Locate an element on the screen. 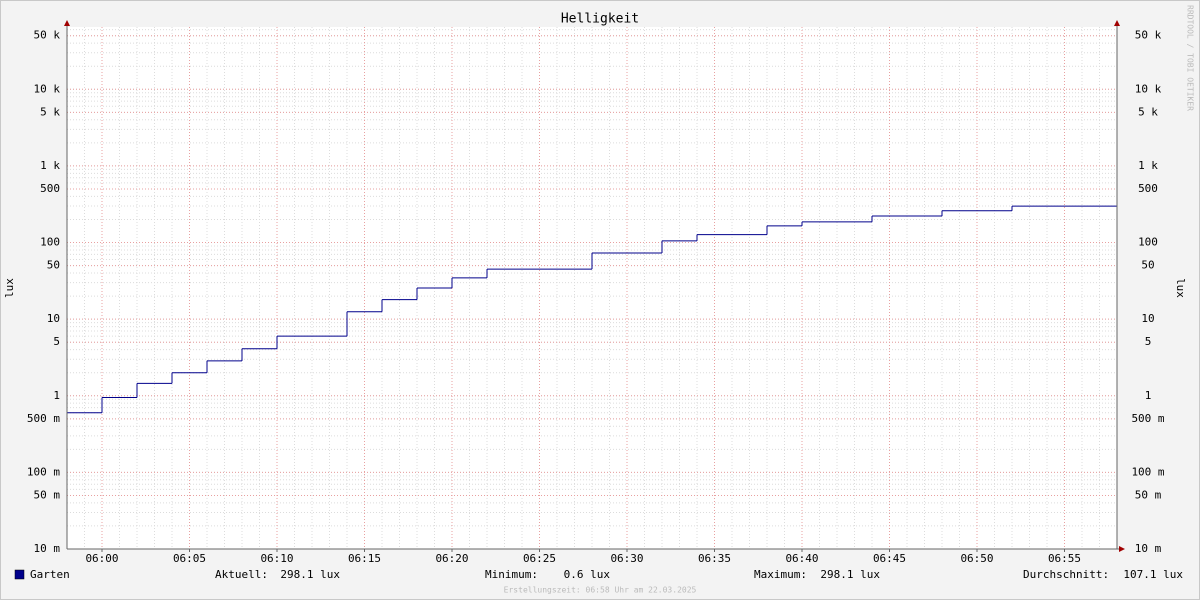  y2-axis-label: lux is located at coordinates (1180, 288).